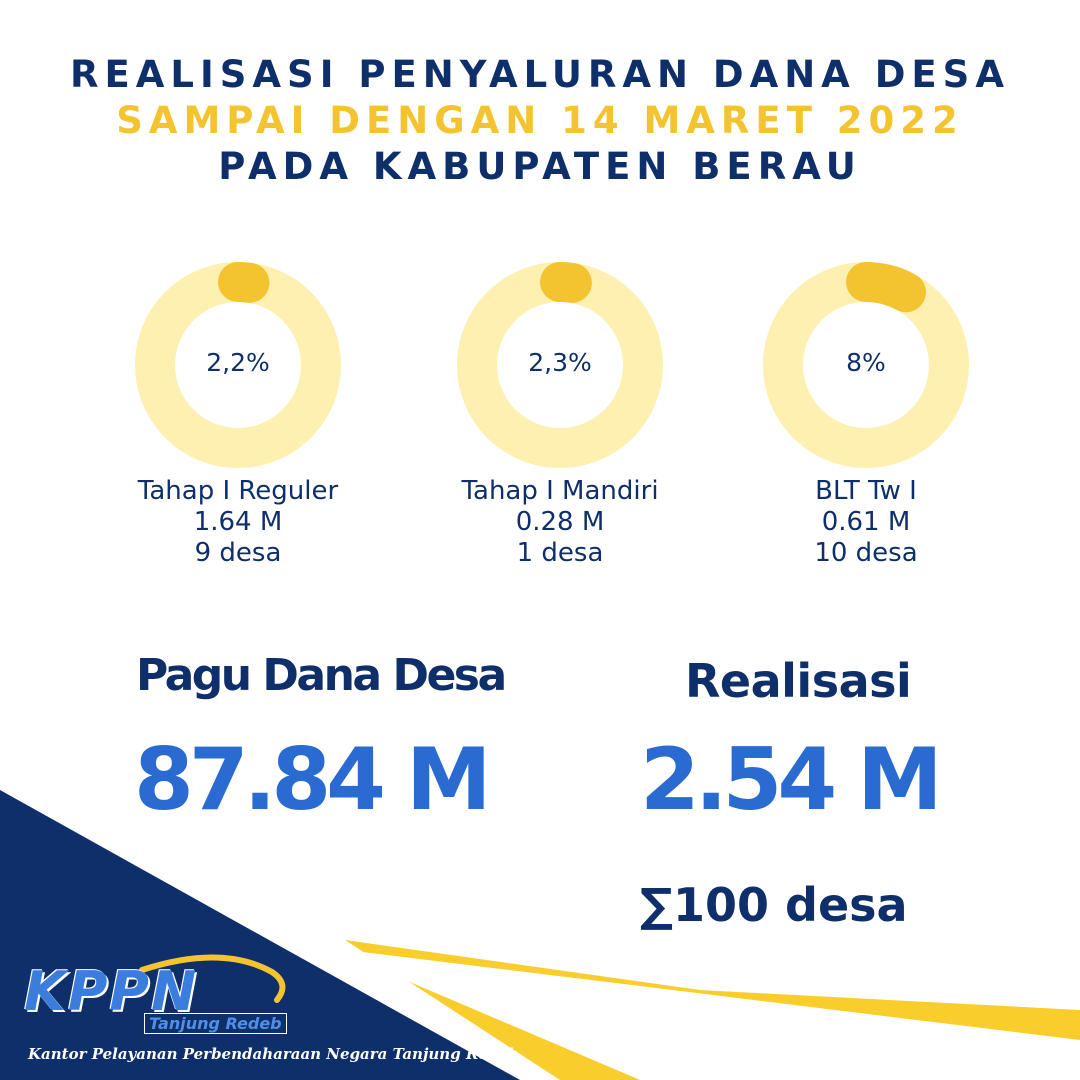 The height and width of the screenshot is (1080, 1080). What do you see at coordinates (705, 1014) in the screenshot?
I see `white-curve` at bounding box center [705, 1014].